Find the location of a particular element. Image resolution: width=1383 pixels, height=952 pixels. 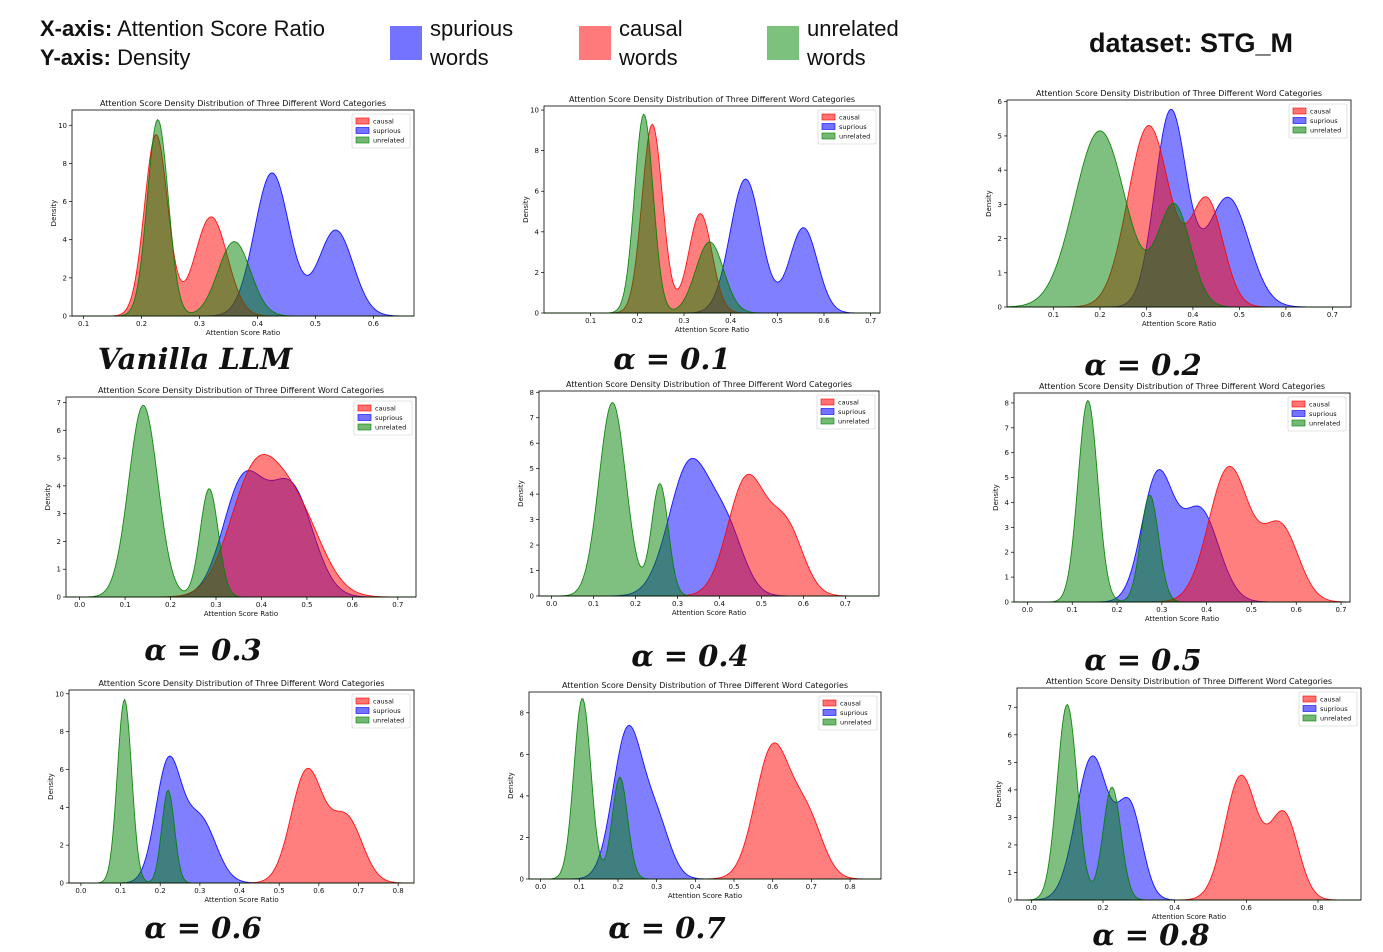

caption-alpha-0-2: α = 0.2 is located at coordinates (1143, 365).